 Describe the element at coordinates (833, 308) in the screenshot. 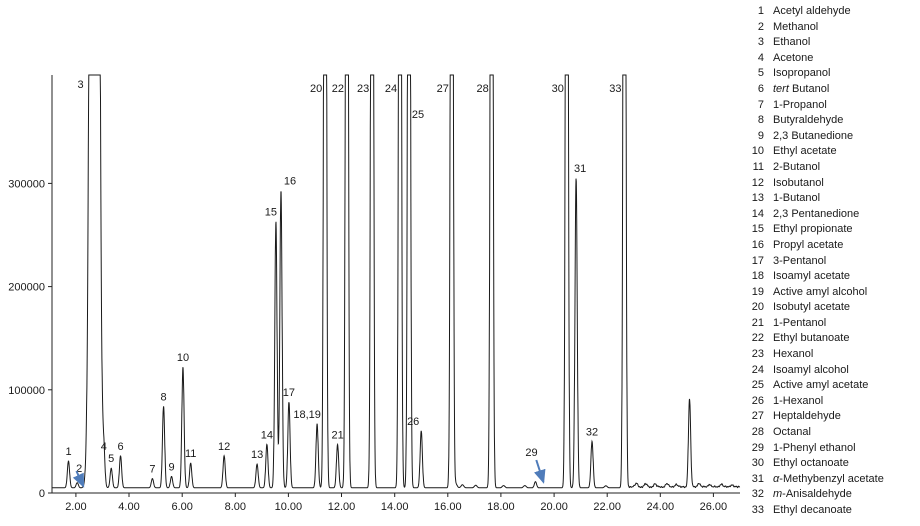

I see `legend-item: 20 Isobutyl acetate` at that location.